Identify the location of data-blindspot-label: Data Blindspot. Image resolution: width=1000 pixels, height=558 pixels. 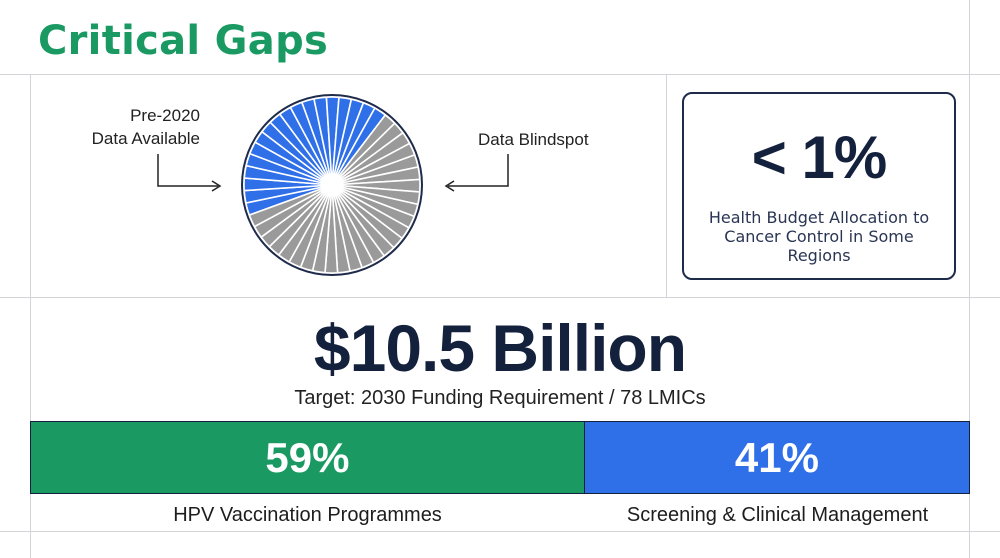
(533, 139).